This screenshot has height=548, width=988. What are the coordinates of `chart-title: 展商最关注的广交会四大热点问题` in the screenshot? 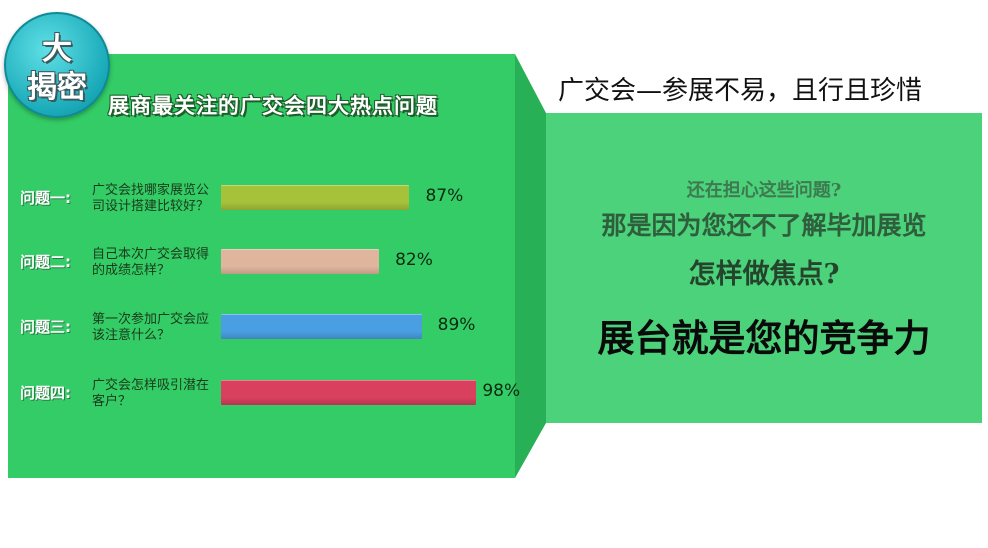 It's located at (273, 106).